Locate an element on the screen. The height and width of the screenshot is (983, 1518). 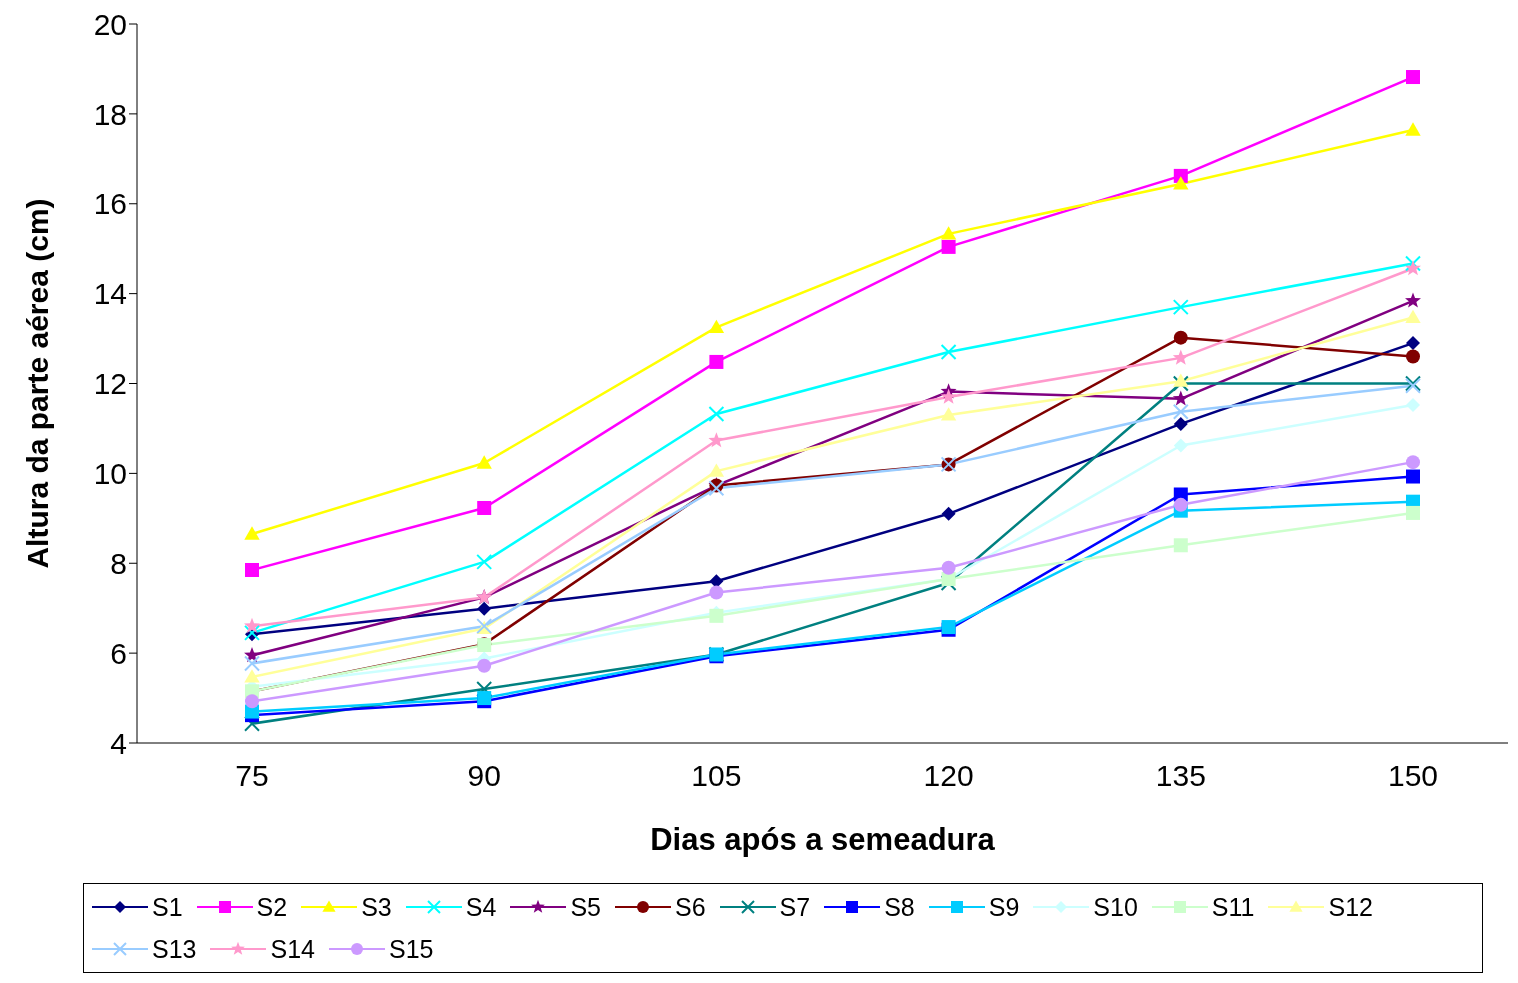
y-tick-label: 8 is located at coordinates (118, 563).